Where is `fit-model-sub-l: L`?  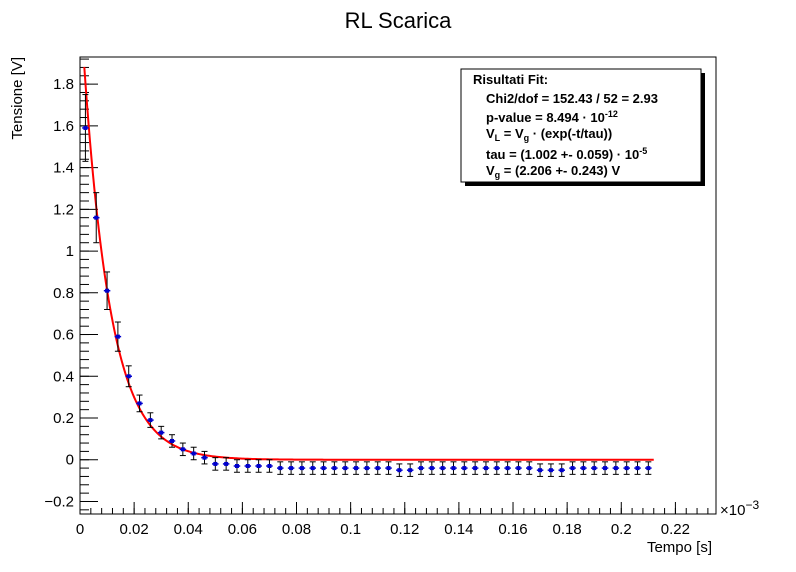 fit-model-sub-l: L is located at coordinates (498, 138).